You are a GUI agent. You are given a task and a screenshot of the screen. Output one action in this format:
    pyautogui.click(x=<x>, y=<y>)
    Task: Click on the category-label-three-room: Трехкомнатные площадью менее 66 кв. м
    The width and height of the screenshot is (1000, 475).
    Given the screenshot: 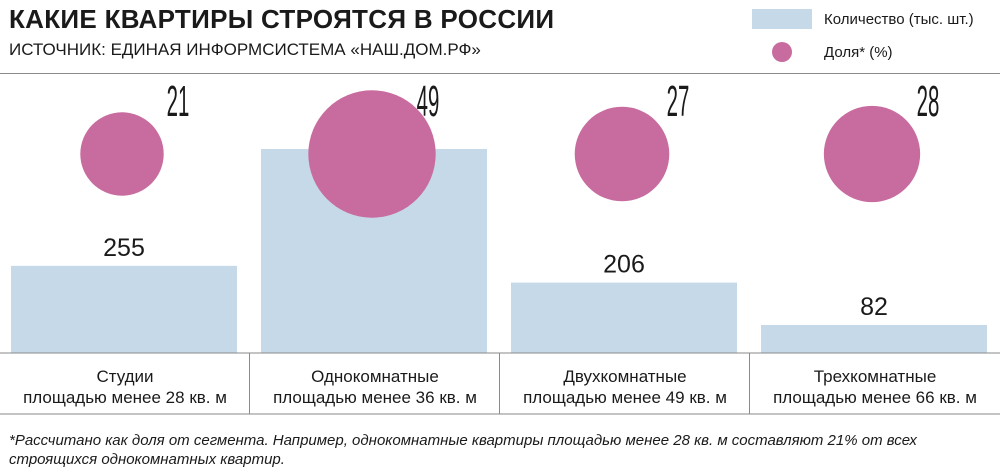 What is the action you would take?
    pyautogui.click(x=875, y=387)
    